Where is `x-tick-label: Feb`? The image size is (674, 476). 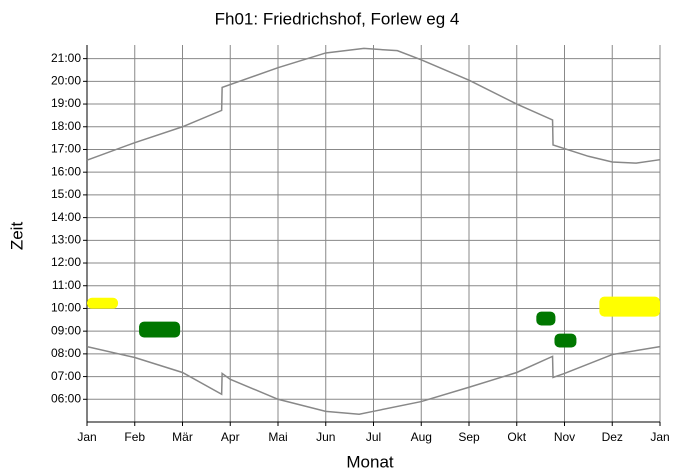 x-tick-label: Feb is located at coordinates (134, 437).